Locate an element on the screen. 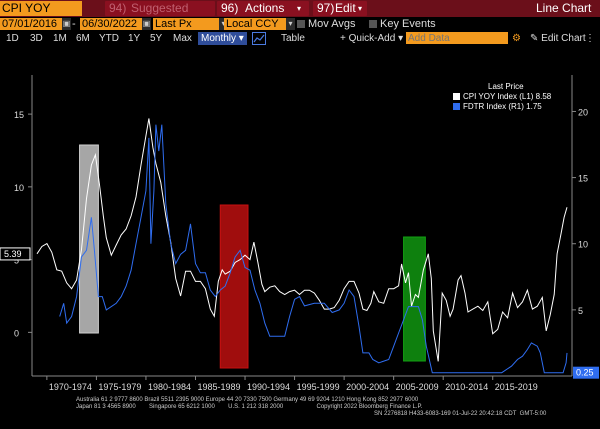 This screenshot has width=600, height=429. legend-axis: (L1) is located at coordinates (526, 96).